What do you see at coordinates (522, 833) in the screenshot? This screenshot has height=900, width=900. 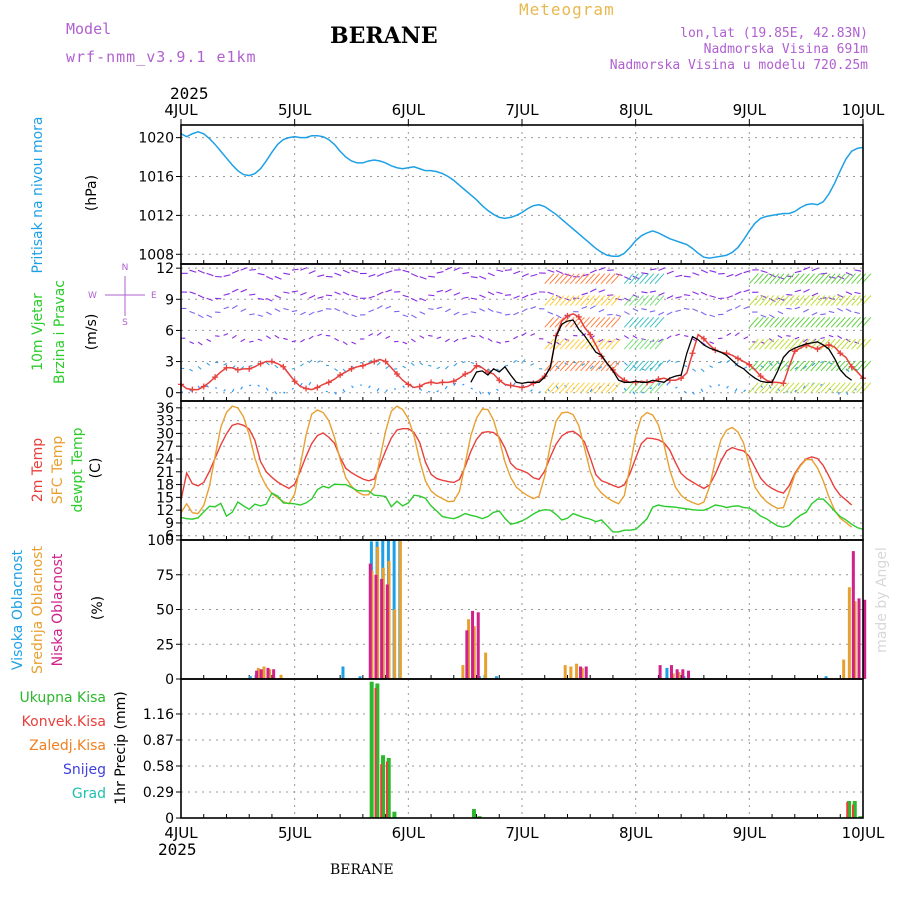 I see `date-label-bottom: 7JUL` at bounding box center [522, 833].